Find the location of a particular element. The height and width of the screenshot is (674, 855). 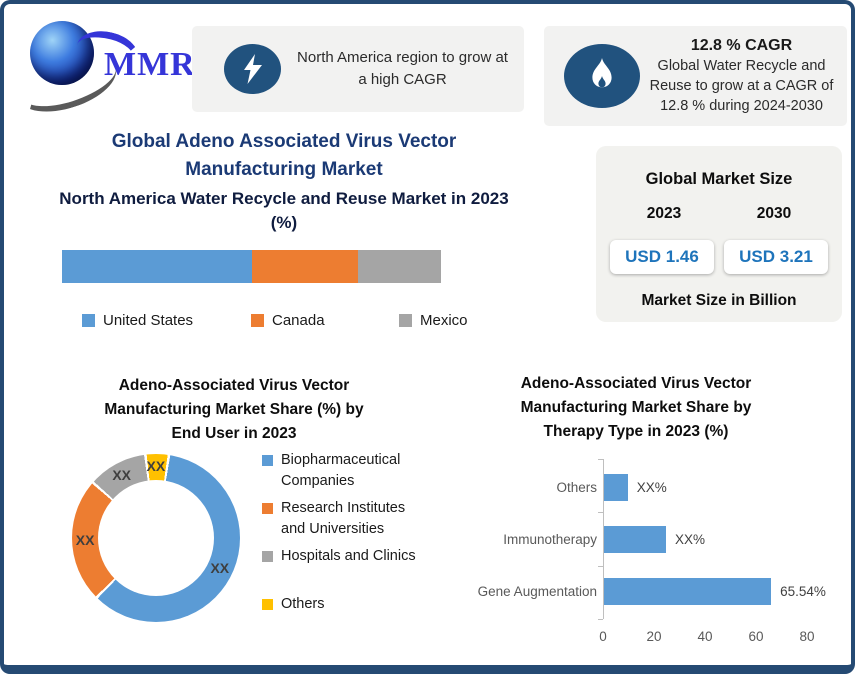

stacked-segment-canada is located at coordinates (304, 266).